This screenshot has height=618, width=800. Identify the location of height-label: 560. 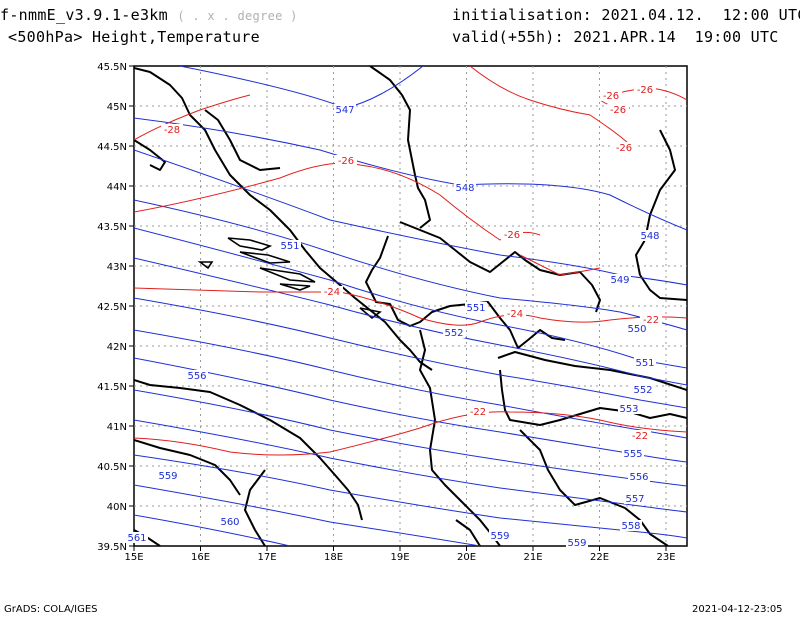
(229, 522).